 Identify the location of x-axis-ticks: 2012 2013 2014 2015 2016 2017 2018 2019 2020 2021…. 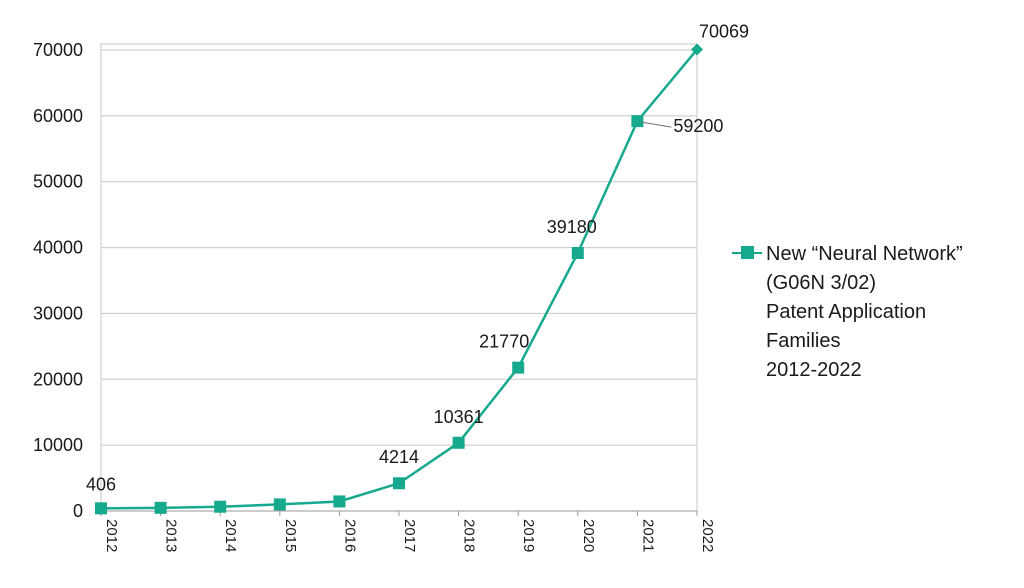
(408, 531).